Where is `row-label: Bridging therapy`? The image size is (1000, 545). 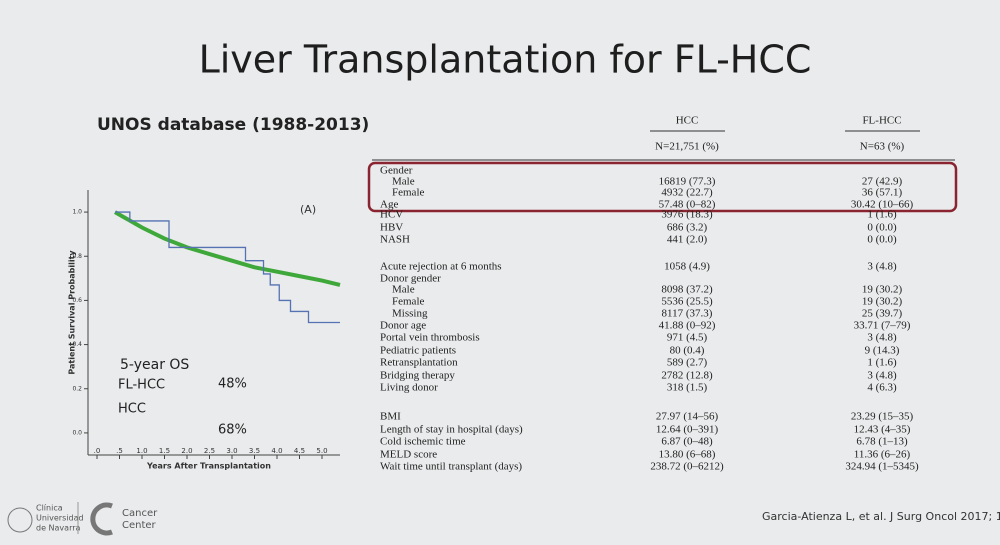
row-label: Bridging therapy is located at coordinates (417, 376).